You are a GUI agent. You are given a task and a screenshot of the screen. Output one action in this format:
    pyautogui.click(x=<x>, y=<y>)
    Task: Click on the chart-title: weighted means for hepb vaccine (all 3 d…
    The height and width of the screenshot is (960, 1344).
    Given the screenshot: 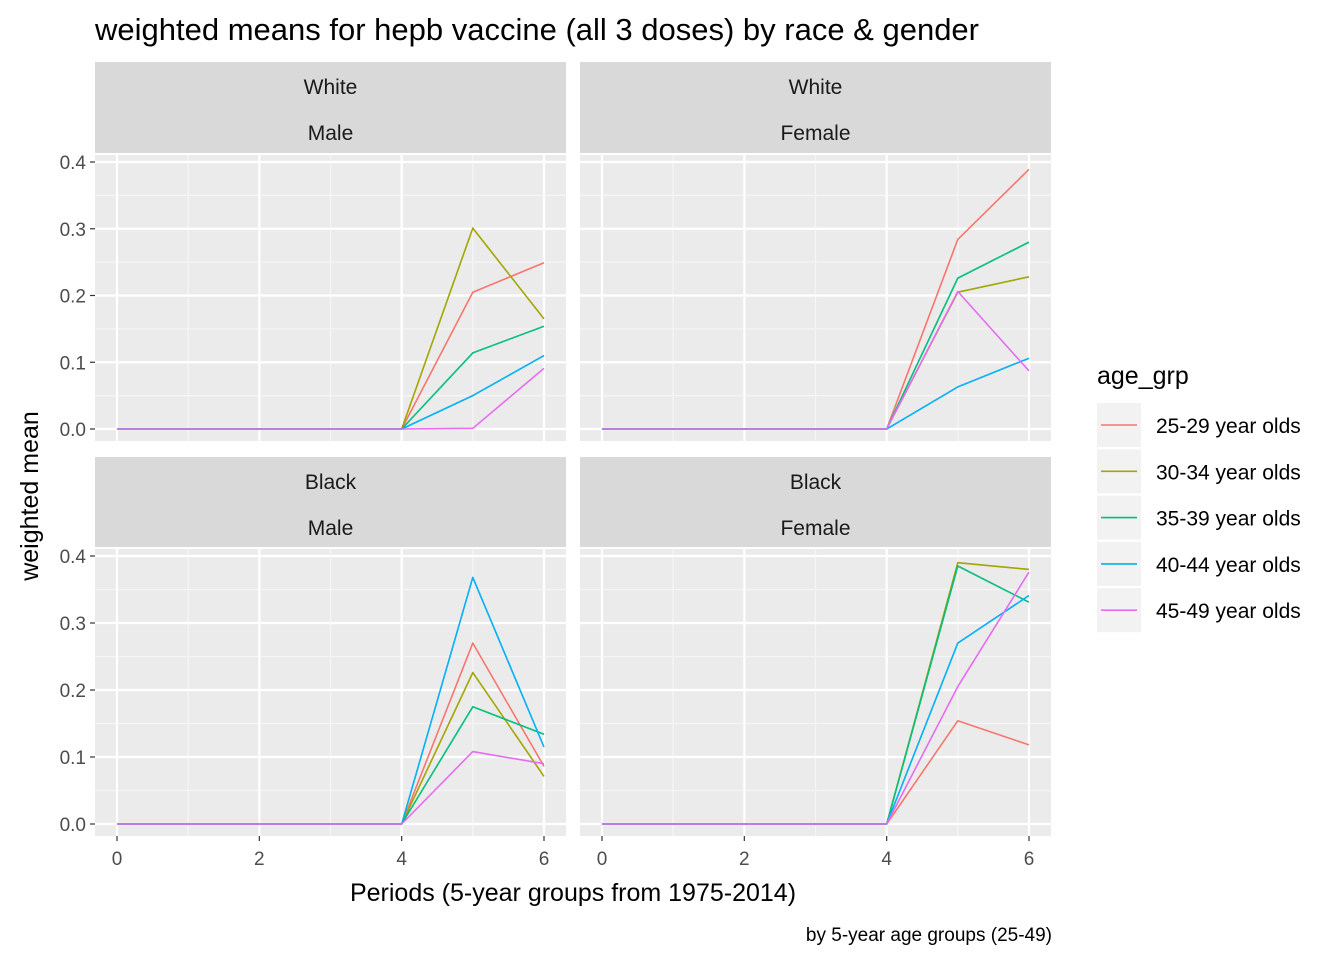 What is the action you would take?
    pyautogui.click(x=536, y=29)
    